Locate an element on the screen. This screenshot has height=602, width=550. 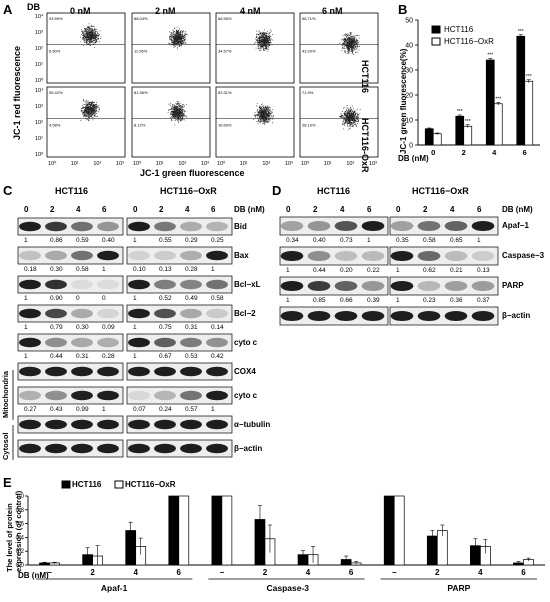
blot-quant-value: 0.66 is located at coordinates (346, 300).